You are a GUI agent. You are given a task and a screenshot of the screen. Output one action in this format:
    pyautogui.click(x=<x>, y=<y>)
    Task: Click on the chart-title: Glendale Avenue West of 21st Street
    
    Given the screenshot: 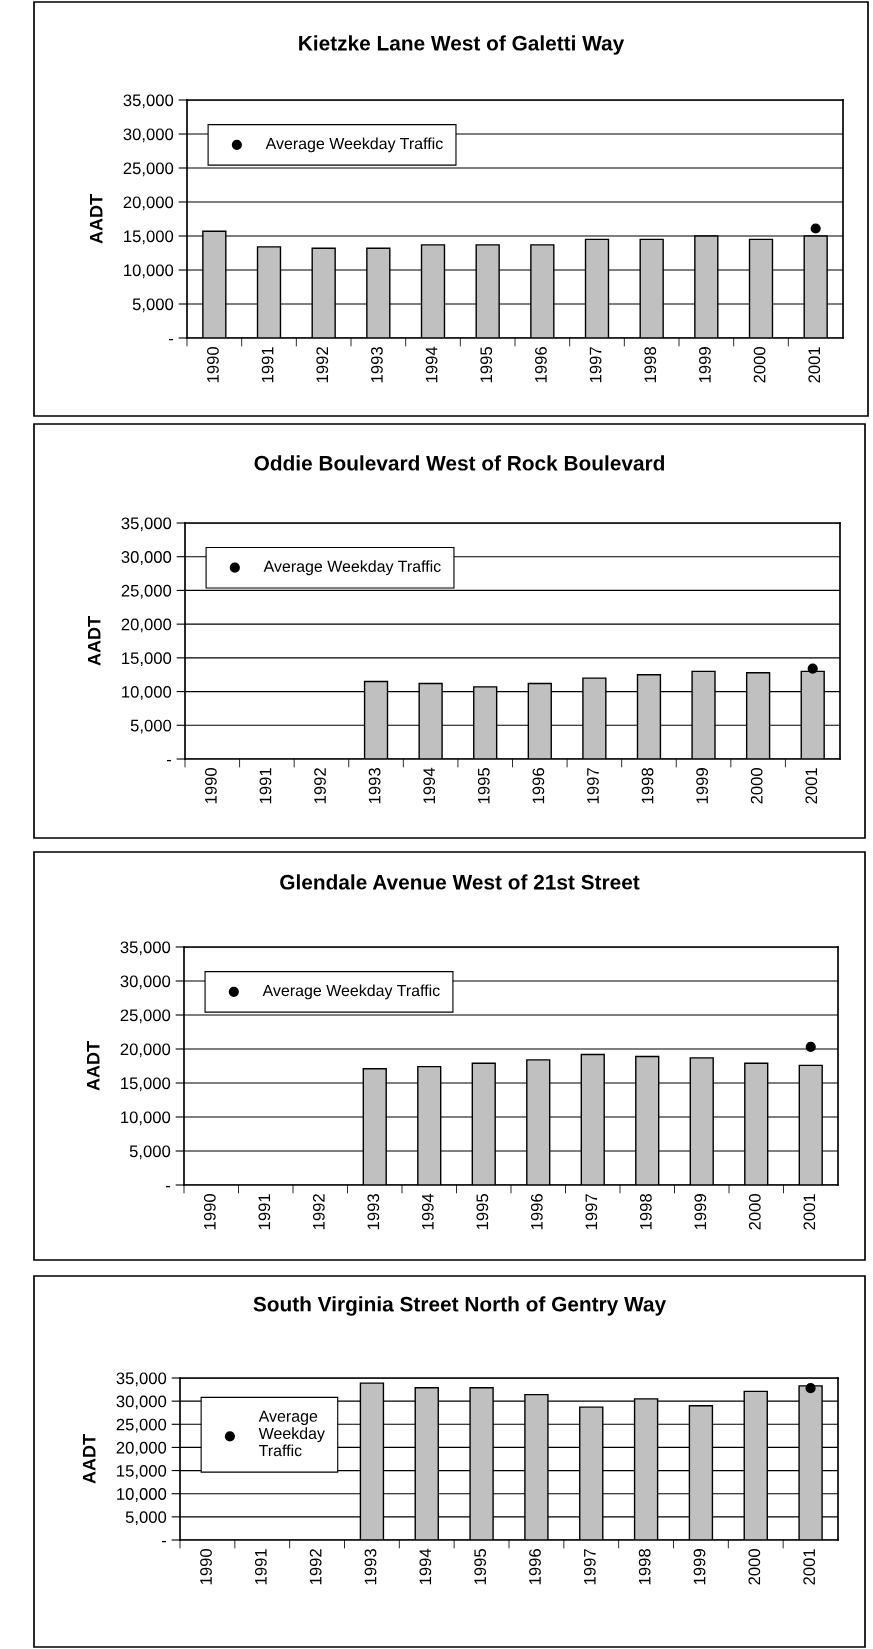 What is the action you would take?
    pyautogui.click(x=460, y=882)
    